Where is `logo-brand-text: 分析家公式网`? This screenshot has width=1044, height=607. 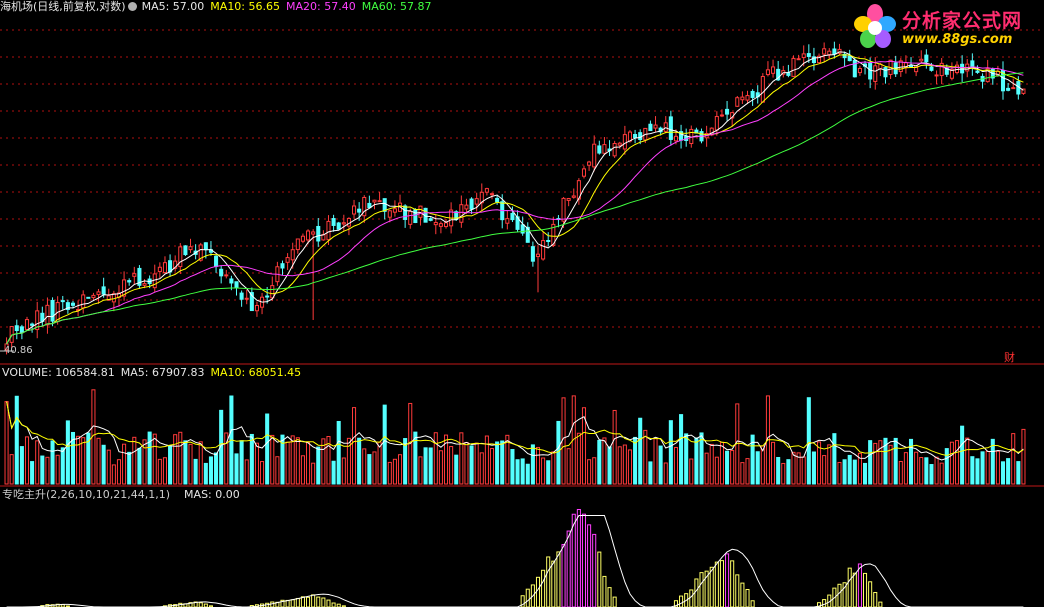
logo-brand-text: 分析家公式网 is located at coordinates (962, 21).